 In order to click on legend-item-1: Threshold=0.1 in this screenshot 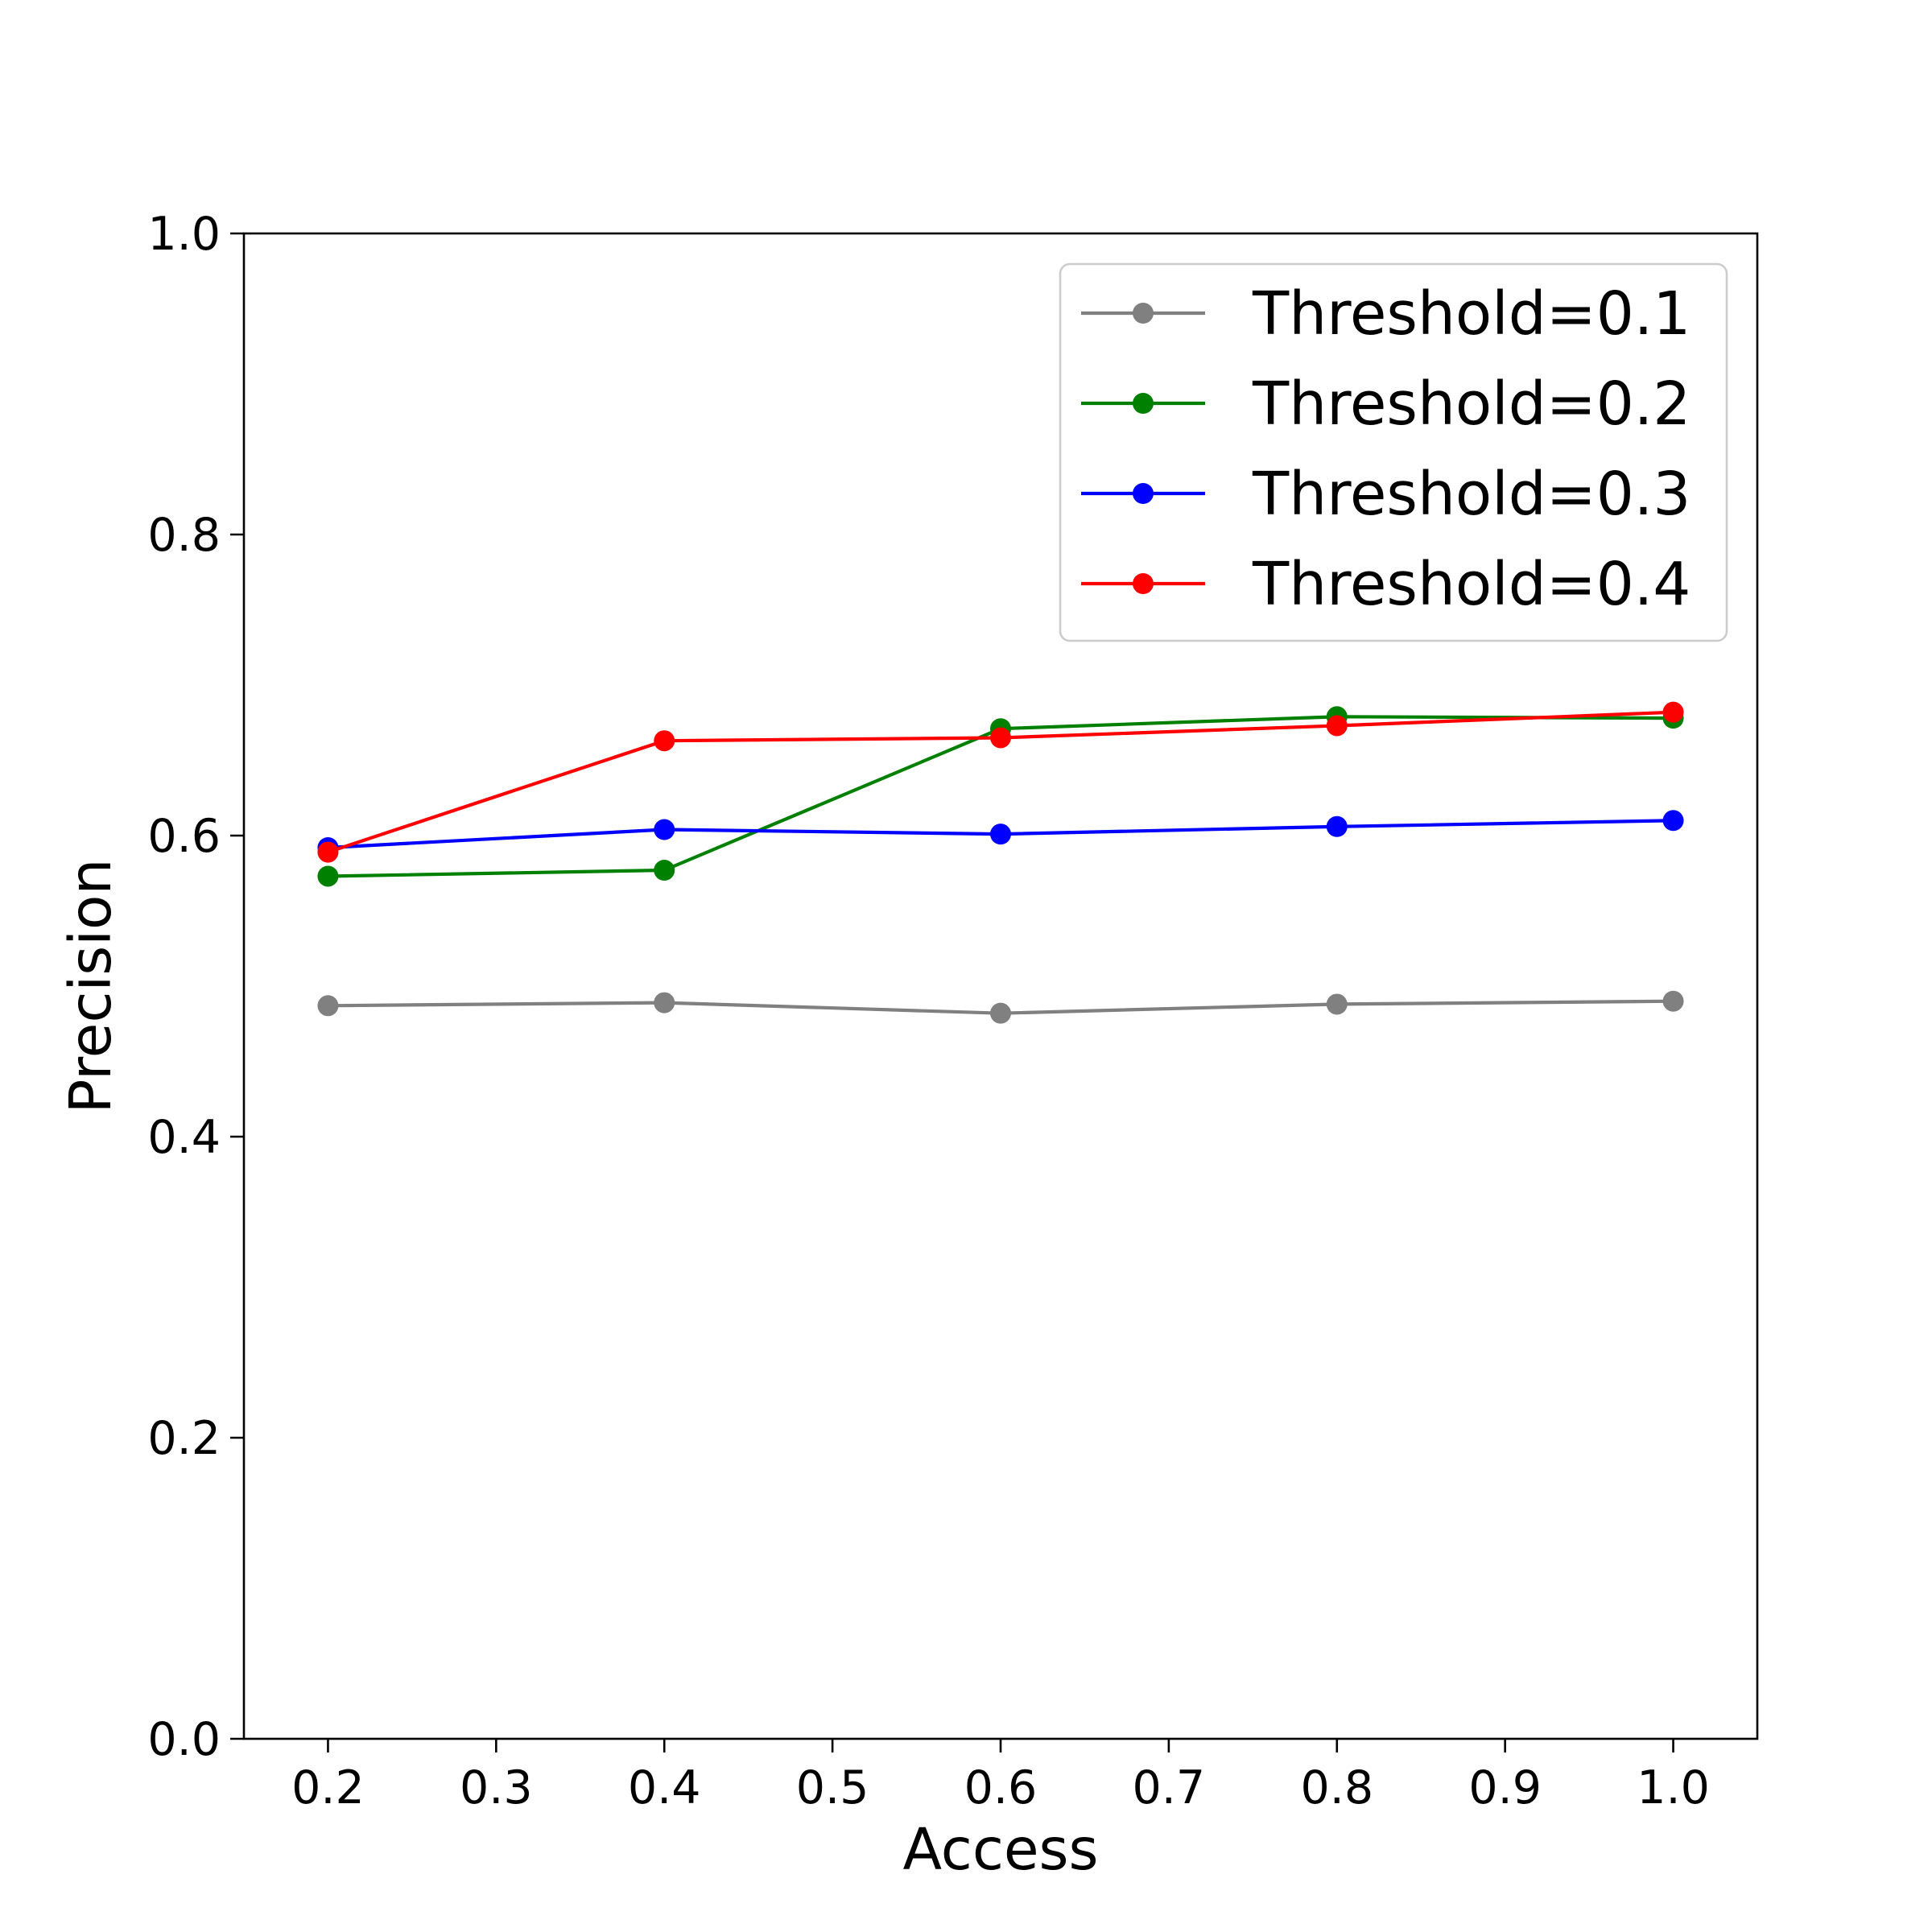, I will do `click(1385, 314)`.